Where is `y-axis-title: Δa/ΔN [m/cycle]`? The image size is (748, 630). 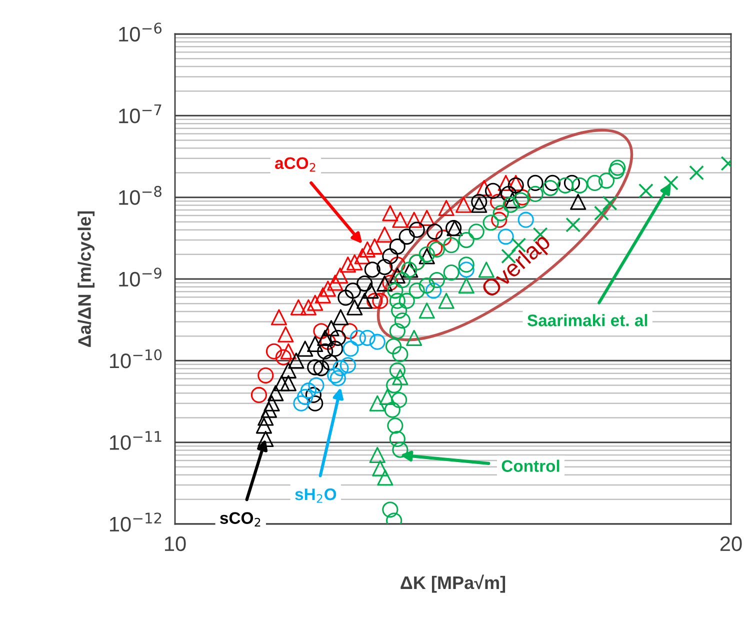 y-axis-title: Δa/ΔN [m/cycle] is located at coordinates (86, 279).